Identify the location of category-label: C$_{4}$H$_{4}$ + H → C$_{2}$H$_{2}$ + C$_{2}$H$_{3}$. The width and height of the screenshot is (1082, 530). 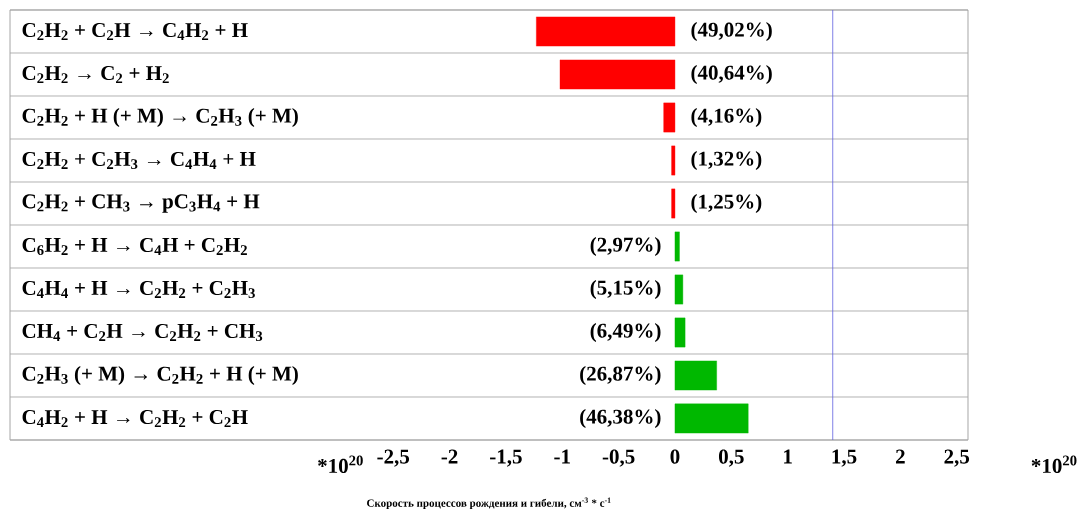
(138, 289).